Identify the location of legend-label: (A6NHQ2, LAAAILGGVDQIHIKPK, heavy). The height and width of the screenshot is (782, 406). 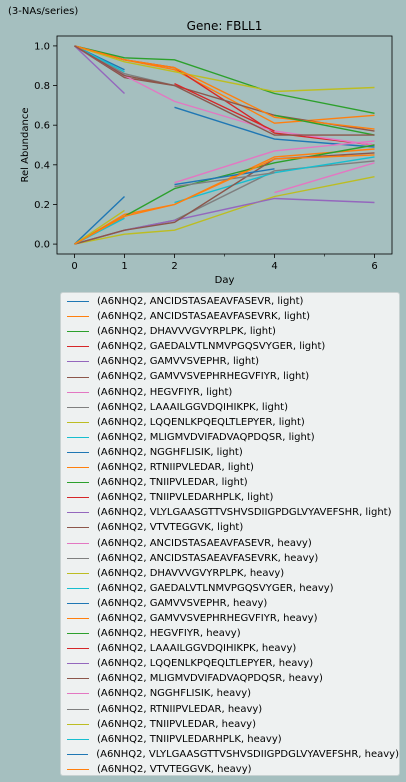
(197, 649).